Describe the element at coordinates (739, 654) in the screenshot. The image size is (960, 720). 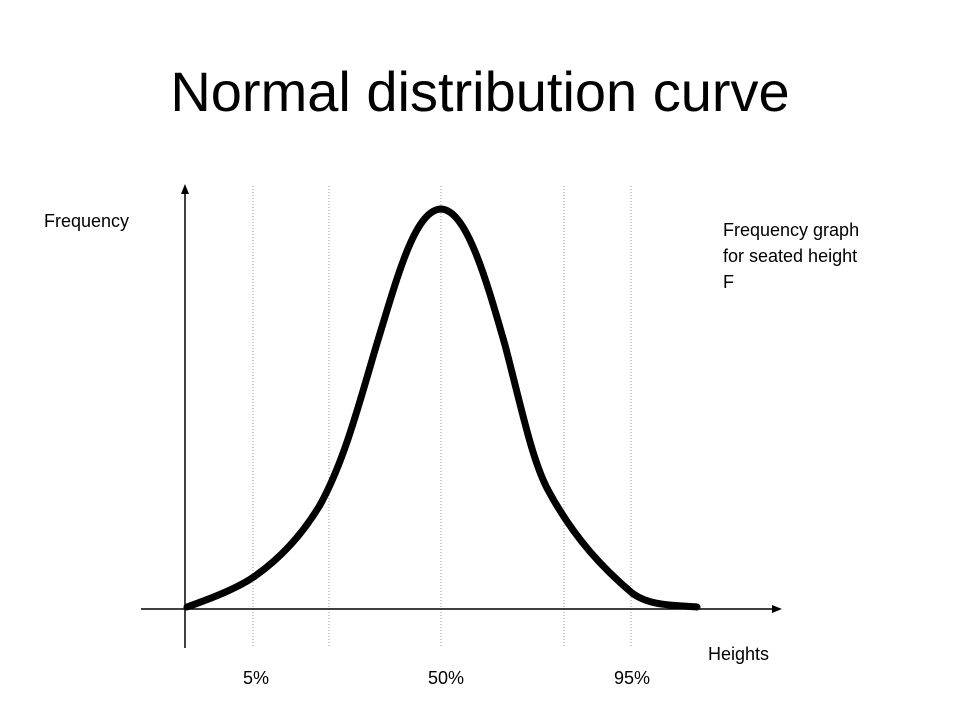
I see `x-axis-label: Heights` at that location.